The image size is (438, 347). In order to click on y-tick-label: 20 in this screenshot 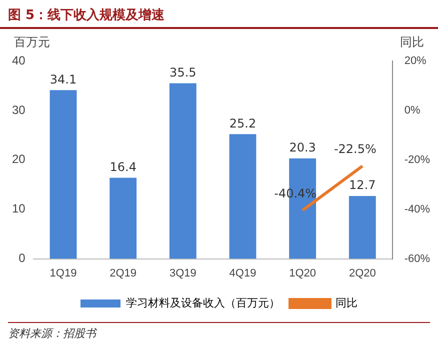, I will do `click(19, 159)`.